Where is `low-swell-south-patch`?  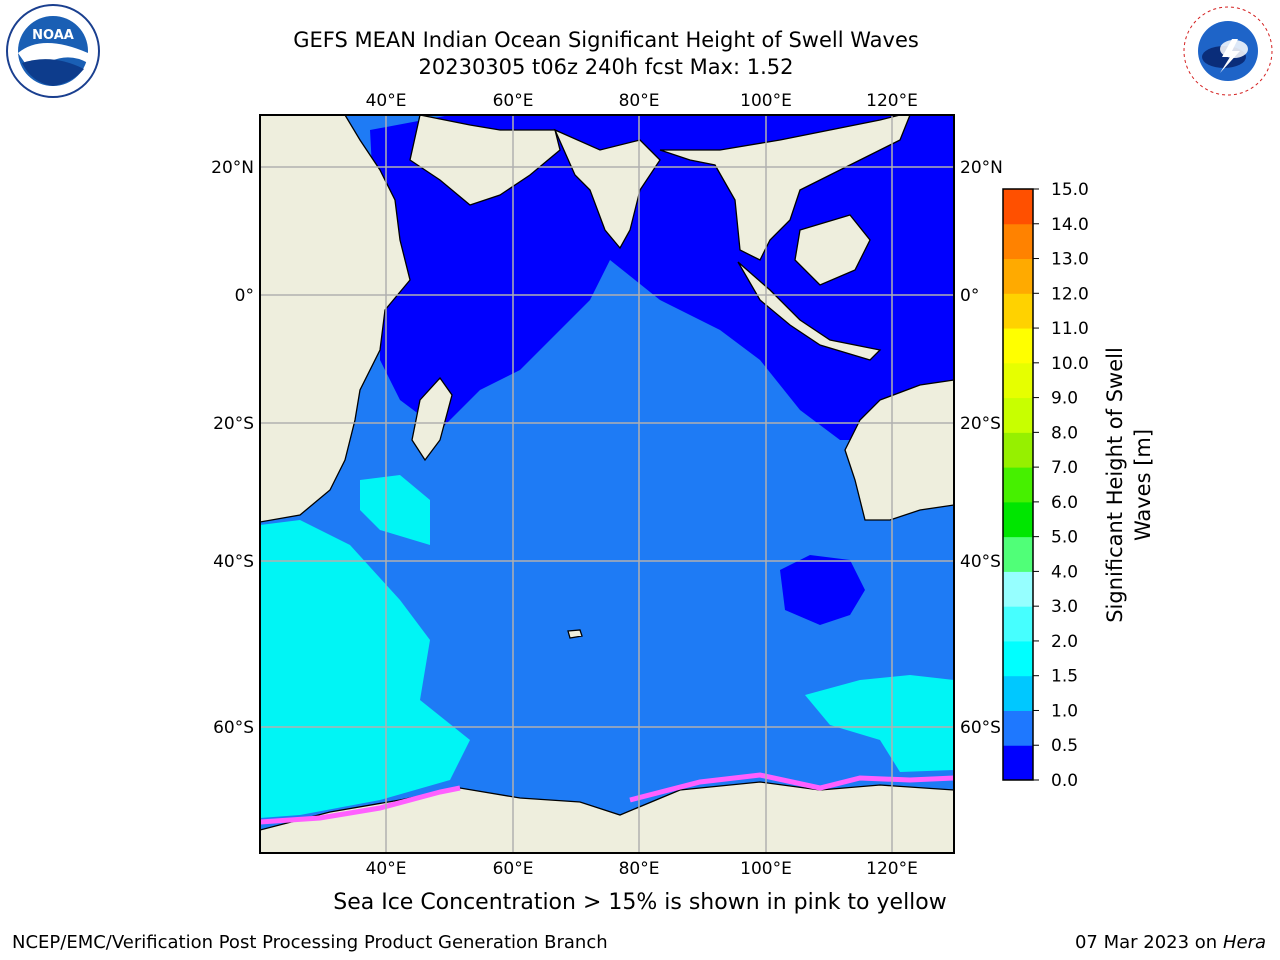 low-swell-south-patch is located at coordinates (822, 590).